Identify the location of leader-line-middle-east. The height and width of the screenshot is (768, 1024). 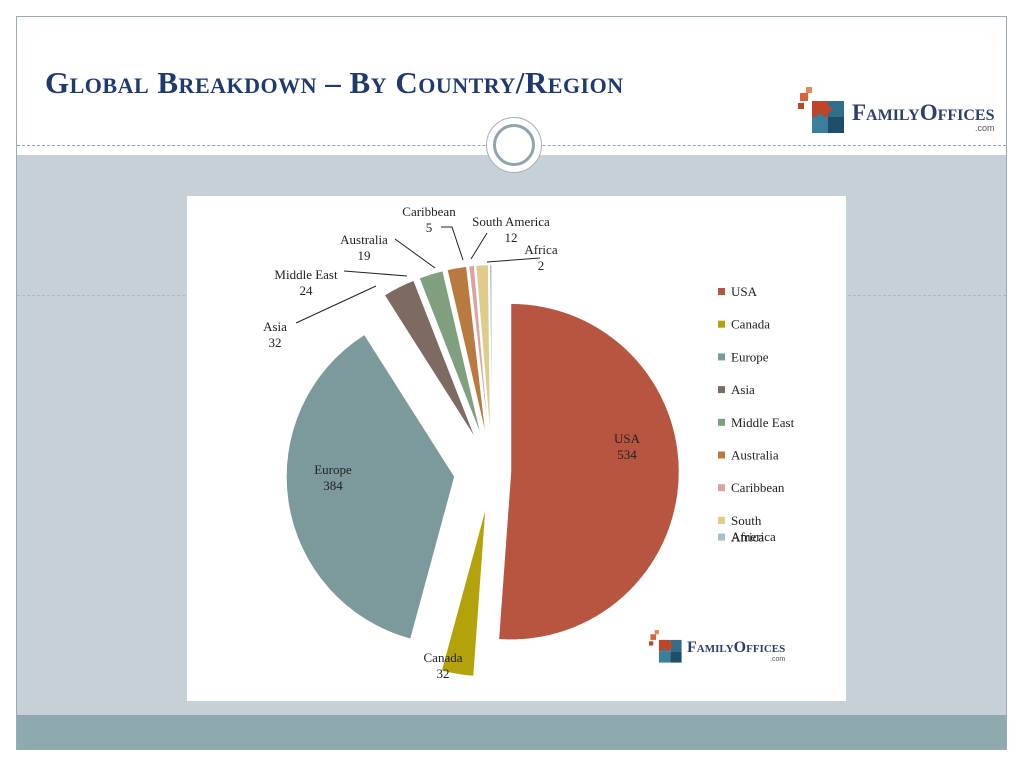
(375, 273).